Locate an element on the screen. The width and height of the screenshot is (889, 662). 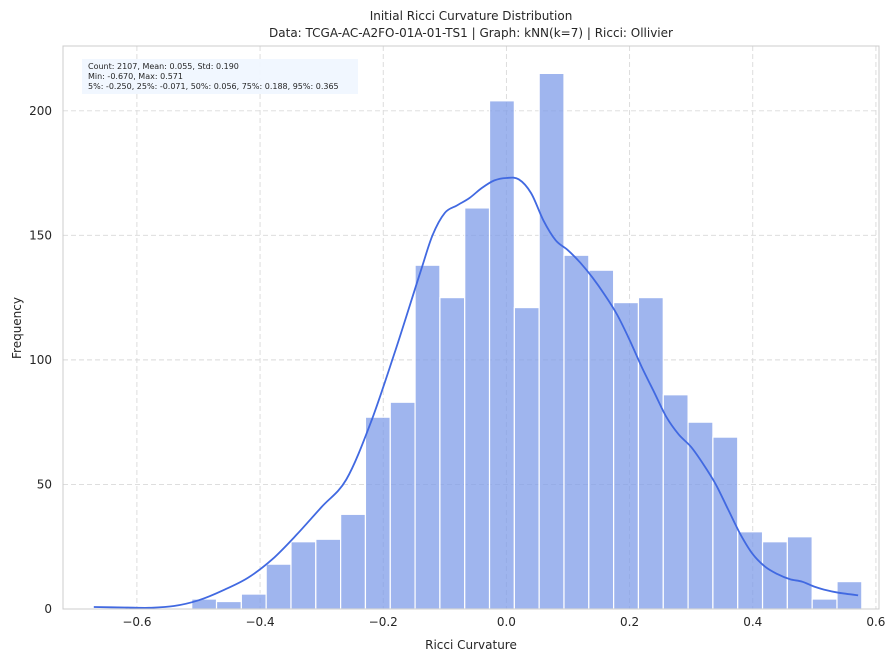
x-tick-labels: −0.6 −0.4 −0.2 0.0 0.2 0.4 0.6 is located at coordinates (503, 622).